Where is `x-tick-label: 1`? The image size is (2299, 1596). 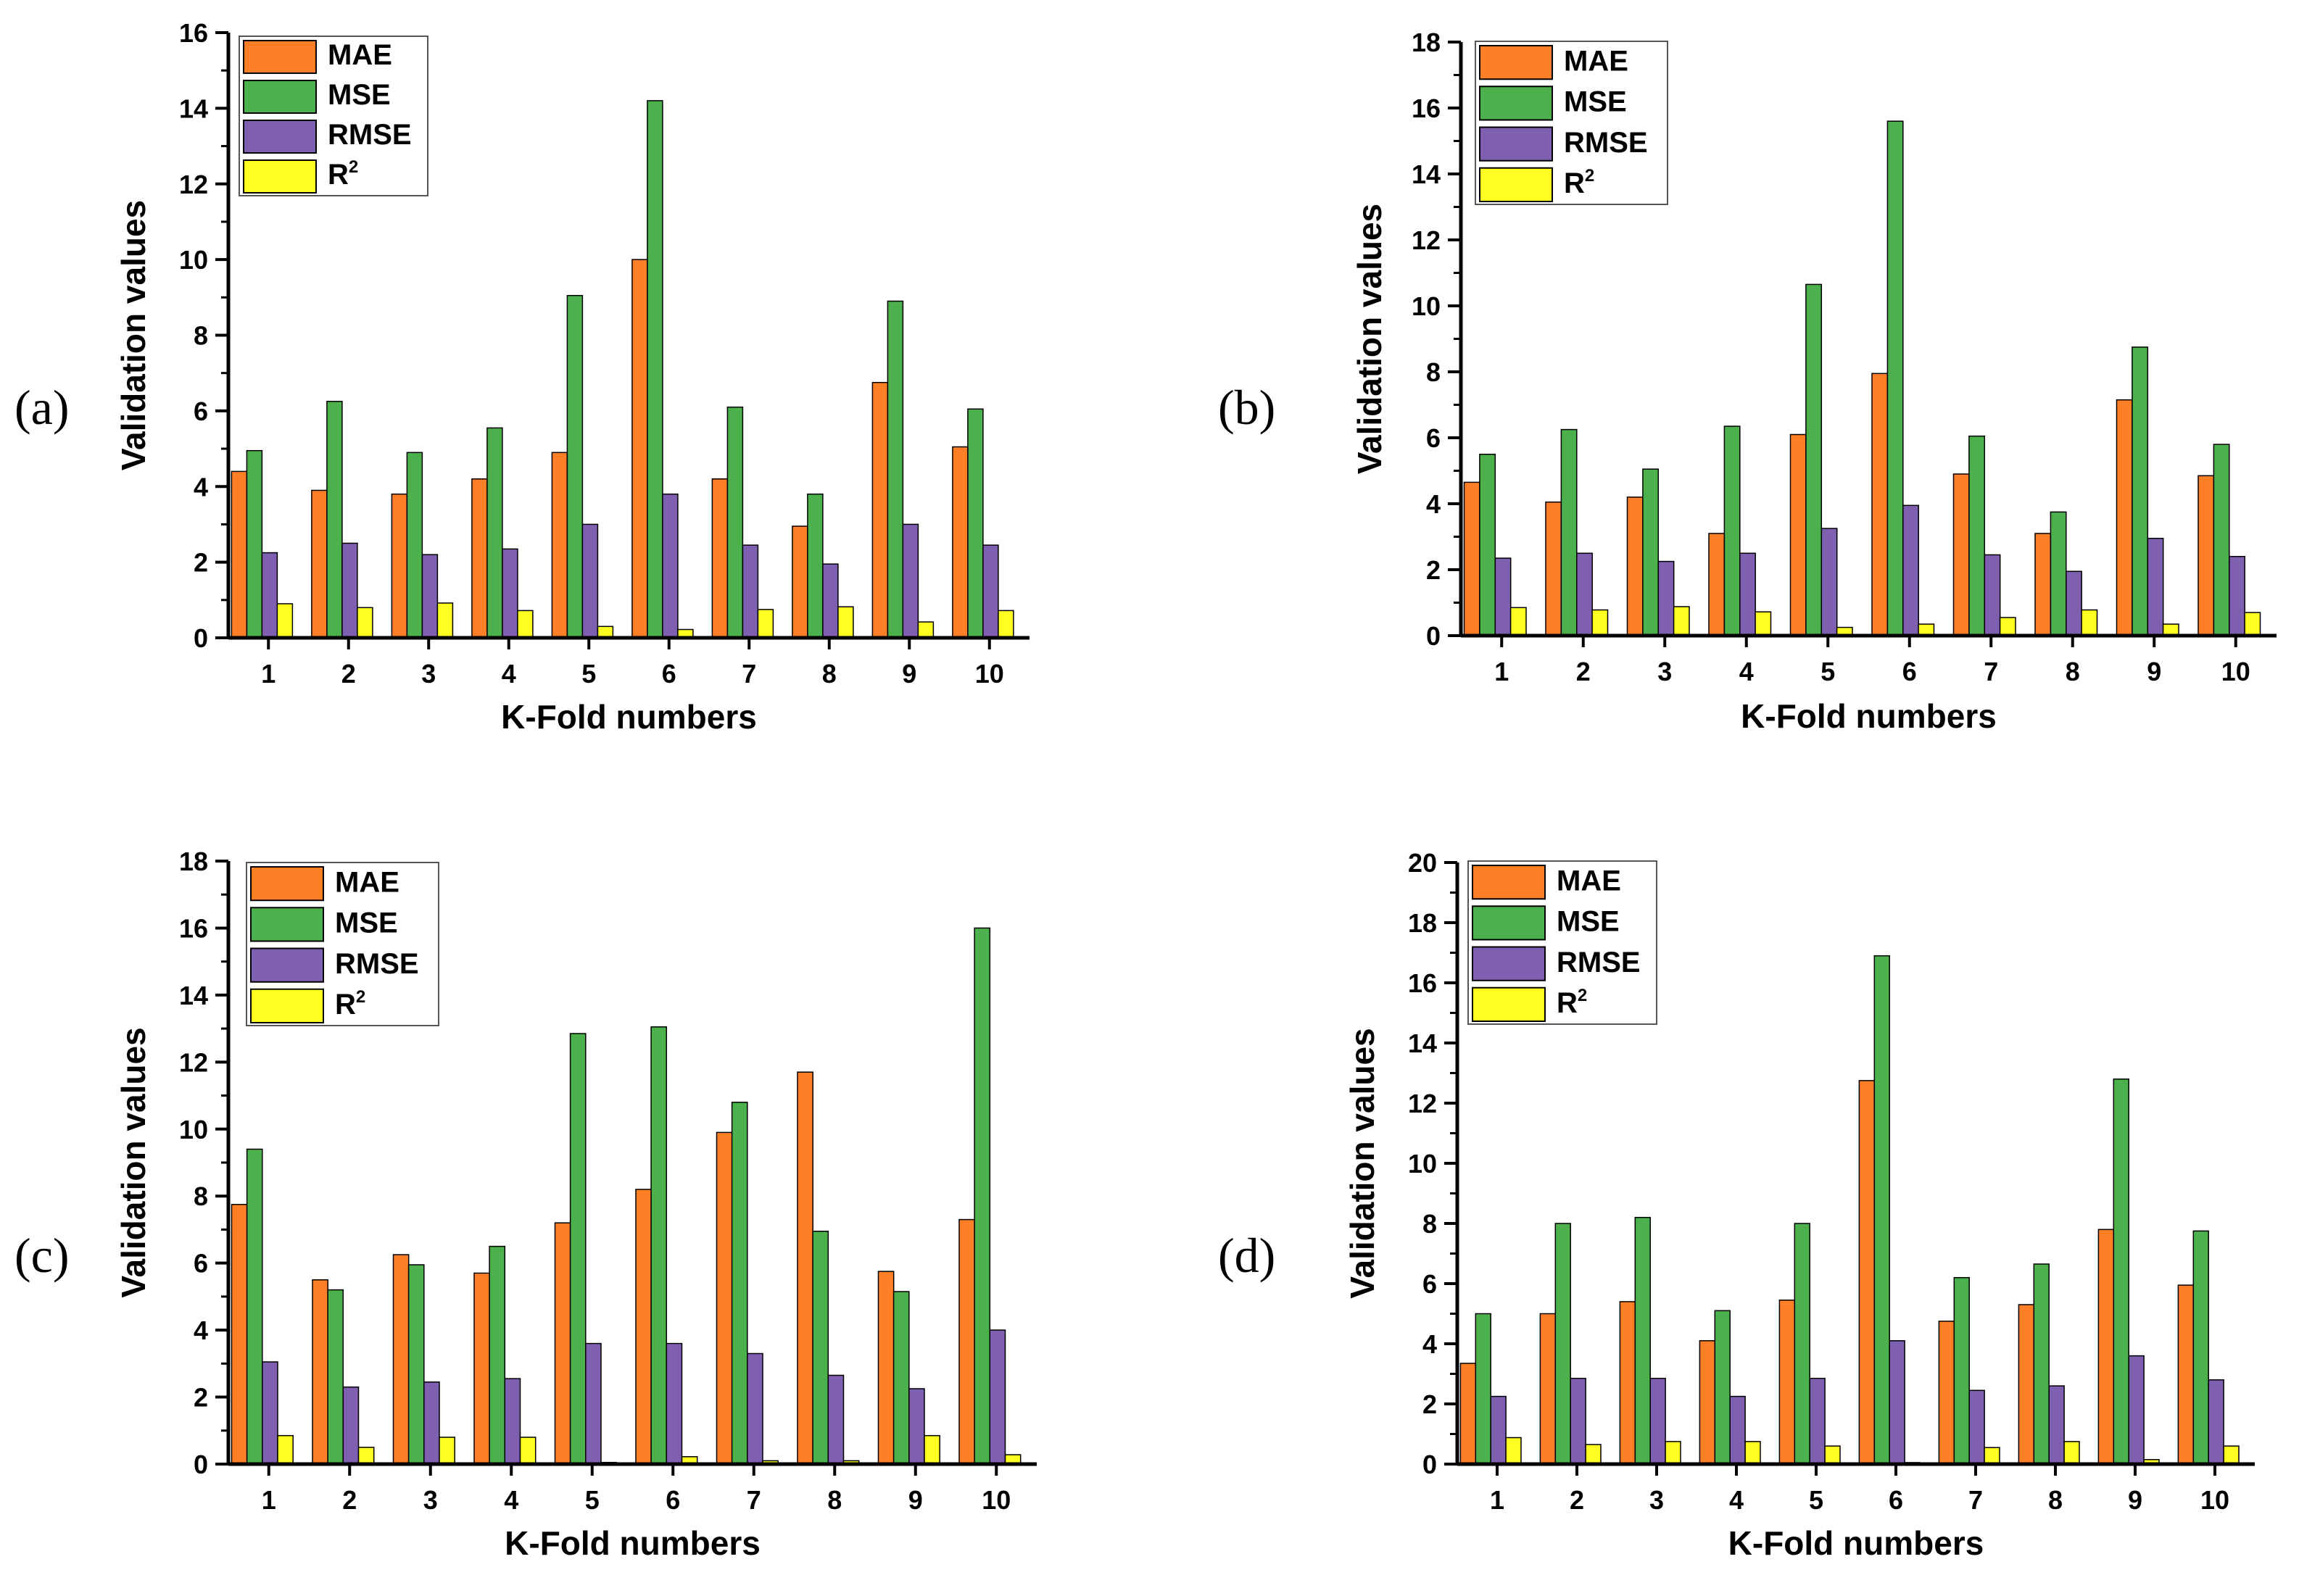
x-tick-label: 1 is located at coordinates (1501, 671).